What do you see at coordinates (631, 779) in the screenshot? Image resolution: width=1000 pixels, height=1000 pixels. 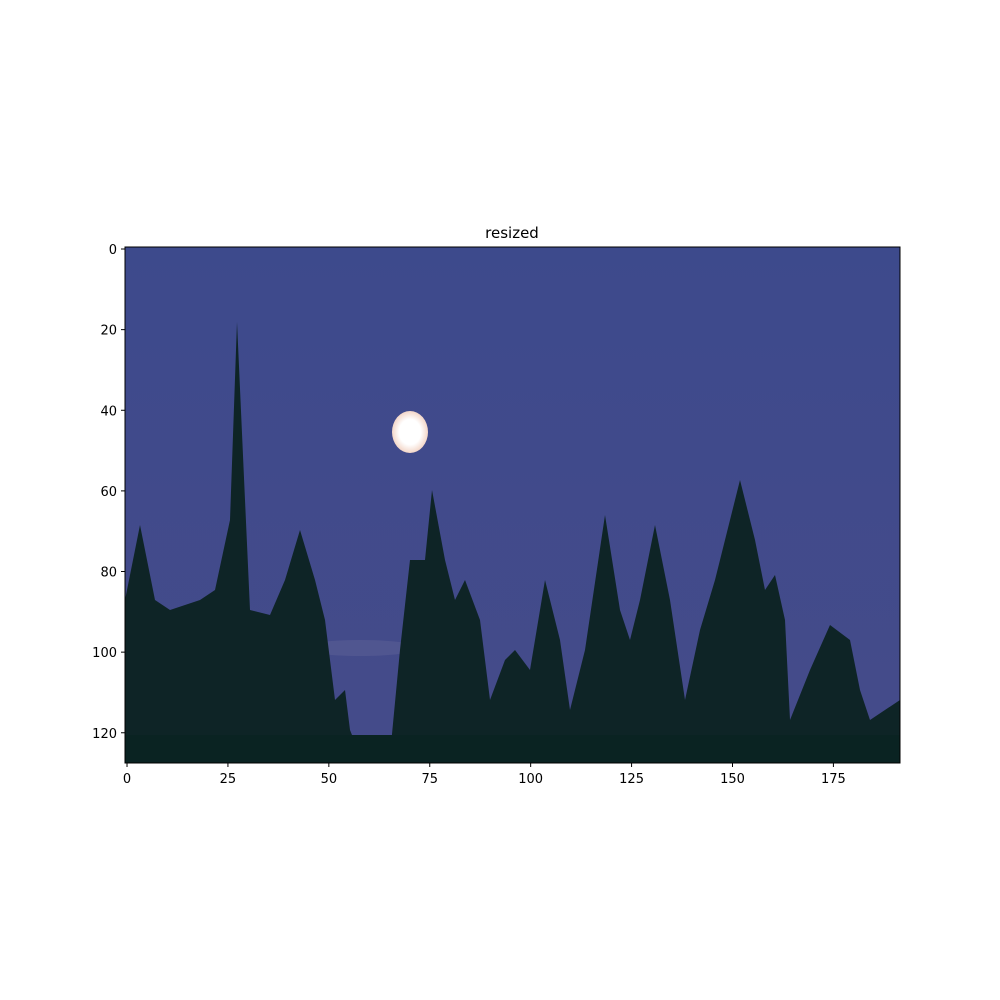 I see `x-tick-label: 125` at bounding box center [631, 779].